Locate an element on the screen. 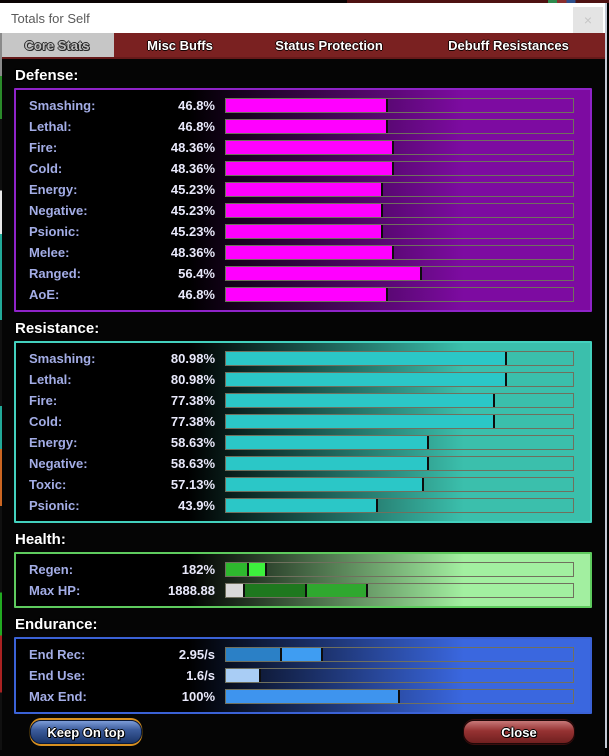 The width and height of the screenshot is (609, 756). stat-row: Max HP: 1888.88 is located at coordinates (303, 590).